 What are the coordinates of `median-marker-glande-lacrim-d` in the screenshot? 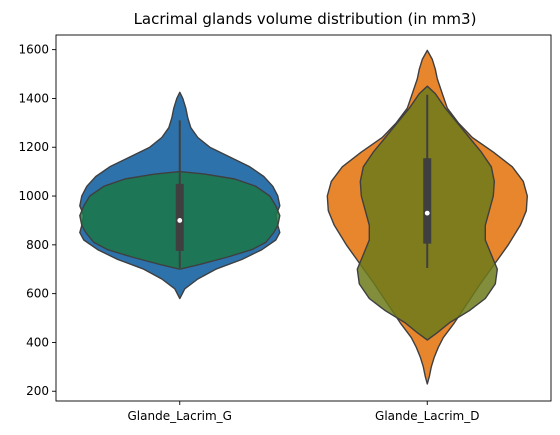 It's located at (427, 213).